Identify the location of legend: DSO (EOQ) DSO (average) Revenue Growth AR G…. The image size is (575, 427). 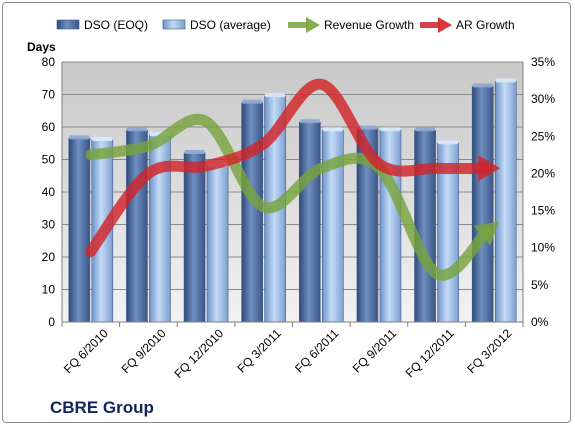
(285, 25).